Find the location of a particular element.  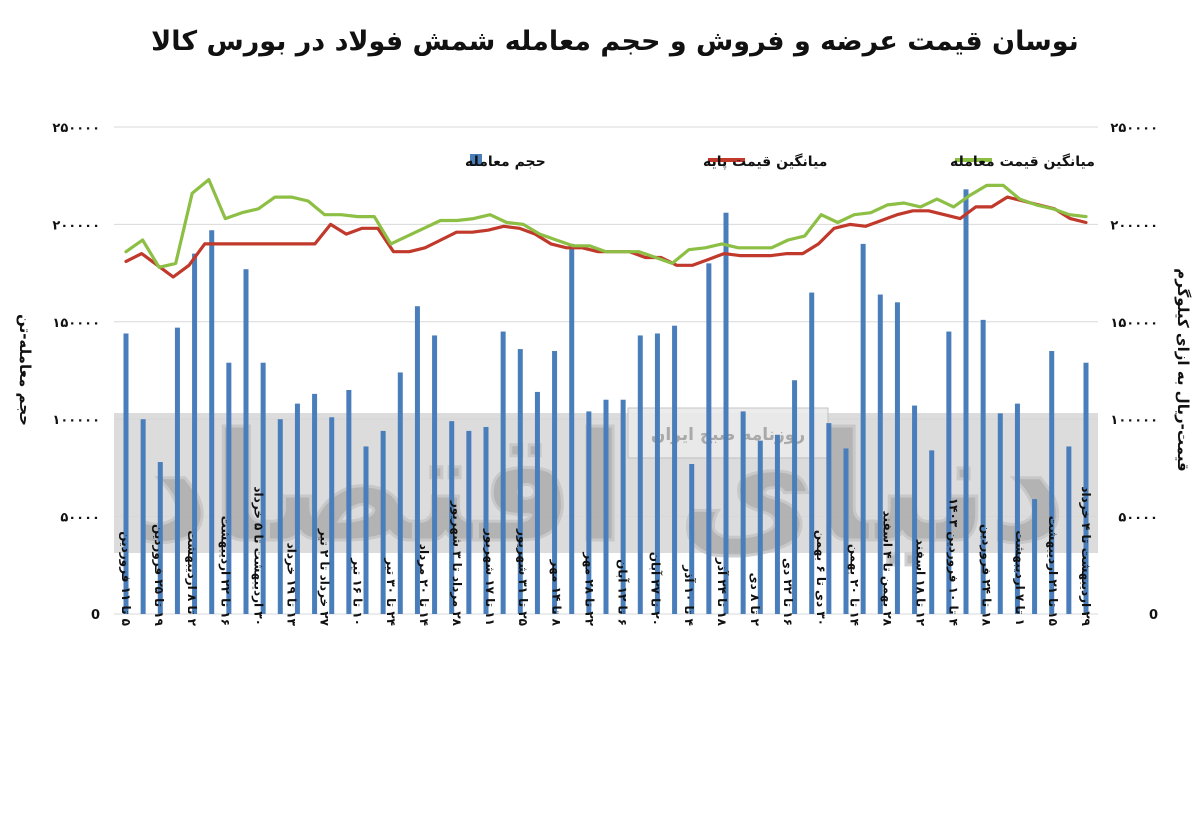

x-tick-label: ۴ تا ۱۰ آذر is located at coordinates (689, 595).